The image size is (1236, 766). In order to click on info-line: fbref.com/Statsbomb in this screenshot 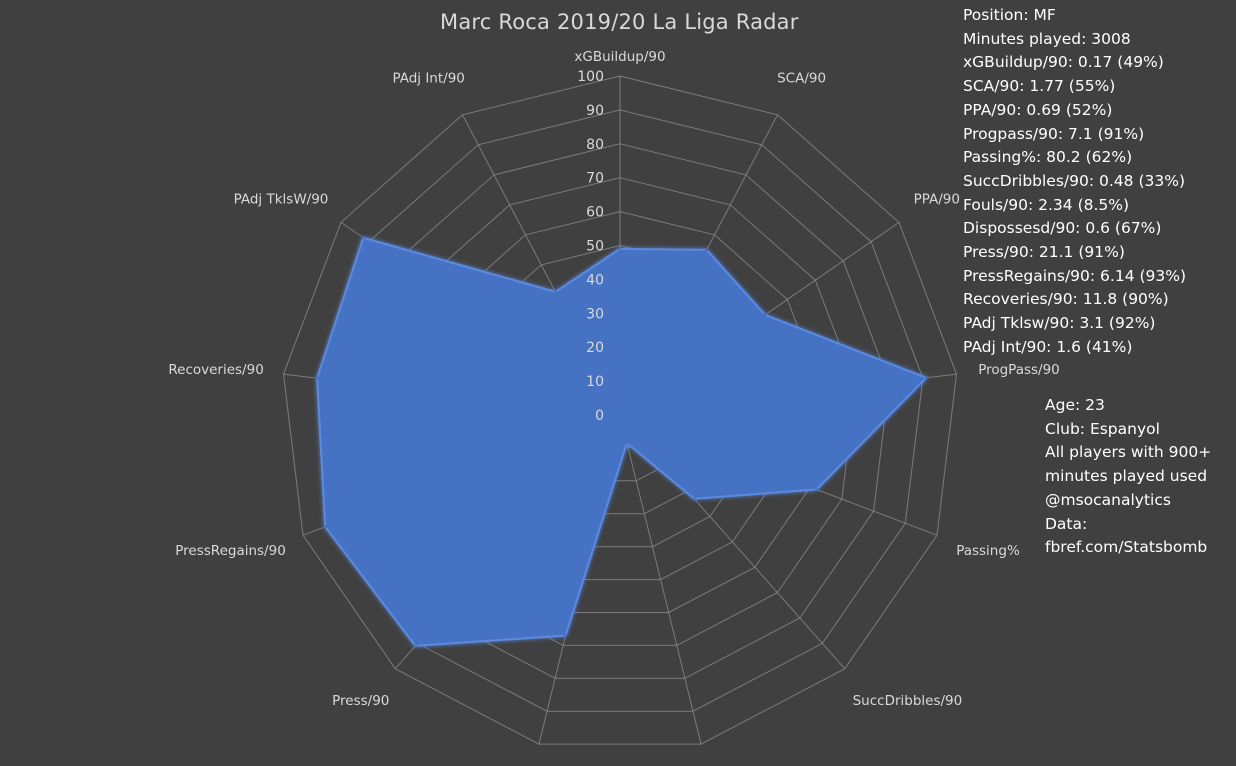, I will do `click(1126, 547)`.